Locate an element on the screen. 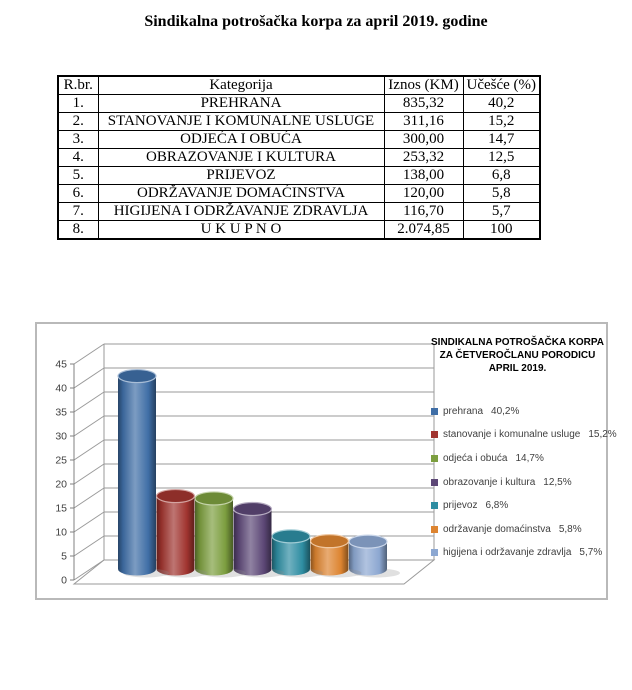 The image size is (632, 690). legend-label: prehrana is located at coordinates (463, 411).